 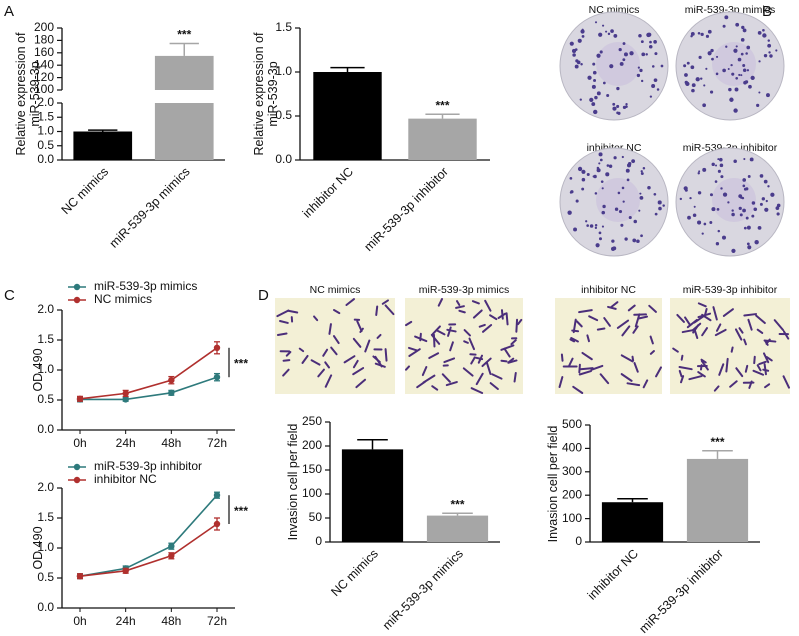 What do you see at coordinates (9, 11) in the screenshot?
I see `panel-letter: A` at bounding box center [9, 11].